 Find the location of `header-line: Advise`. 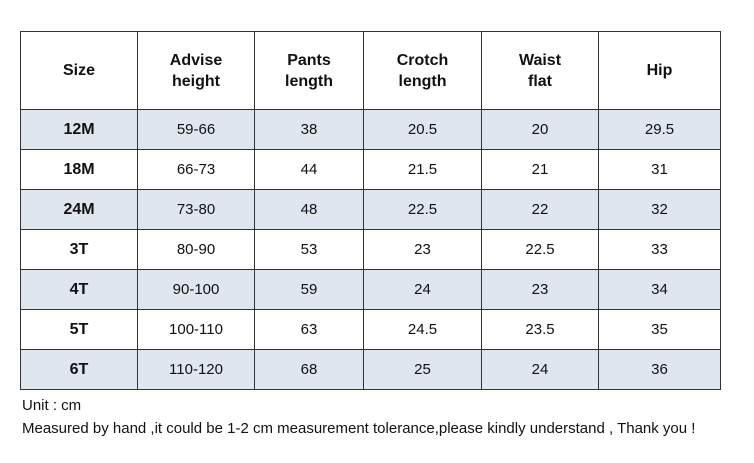

header-line: Advise is located at coordinates (196, 60).